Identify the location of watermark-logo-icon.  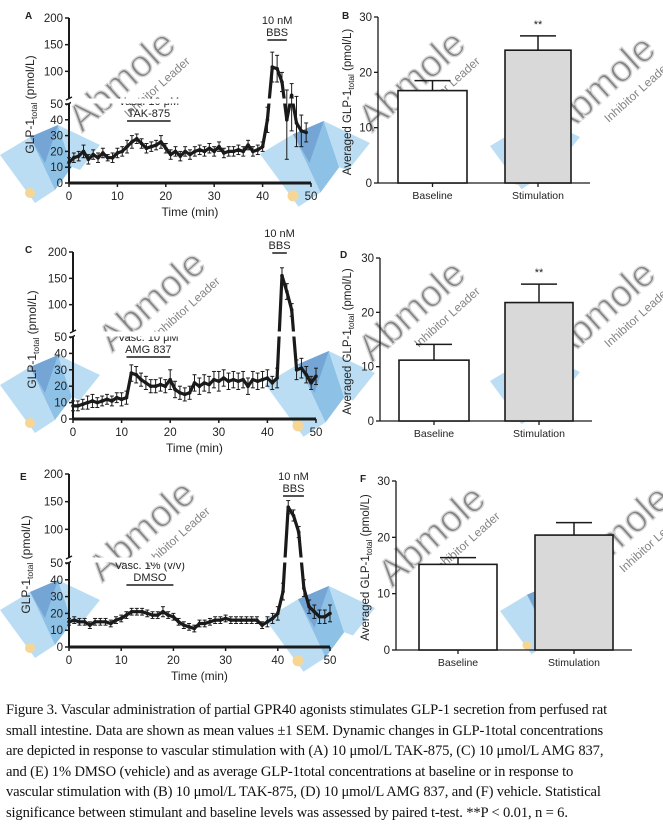
(320, 394).